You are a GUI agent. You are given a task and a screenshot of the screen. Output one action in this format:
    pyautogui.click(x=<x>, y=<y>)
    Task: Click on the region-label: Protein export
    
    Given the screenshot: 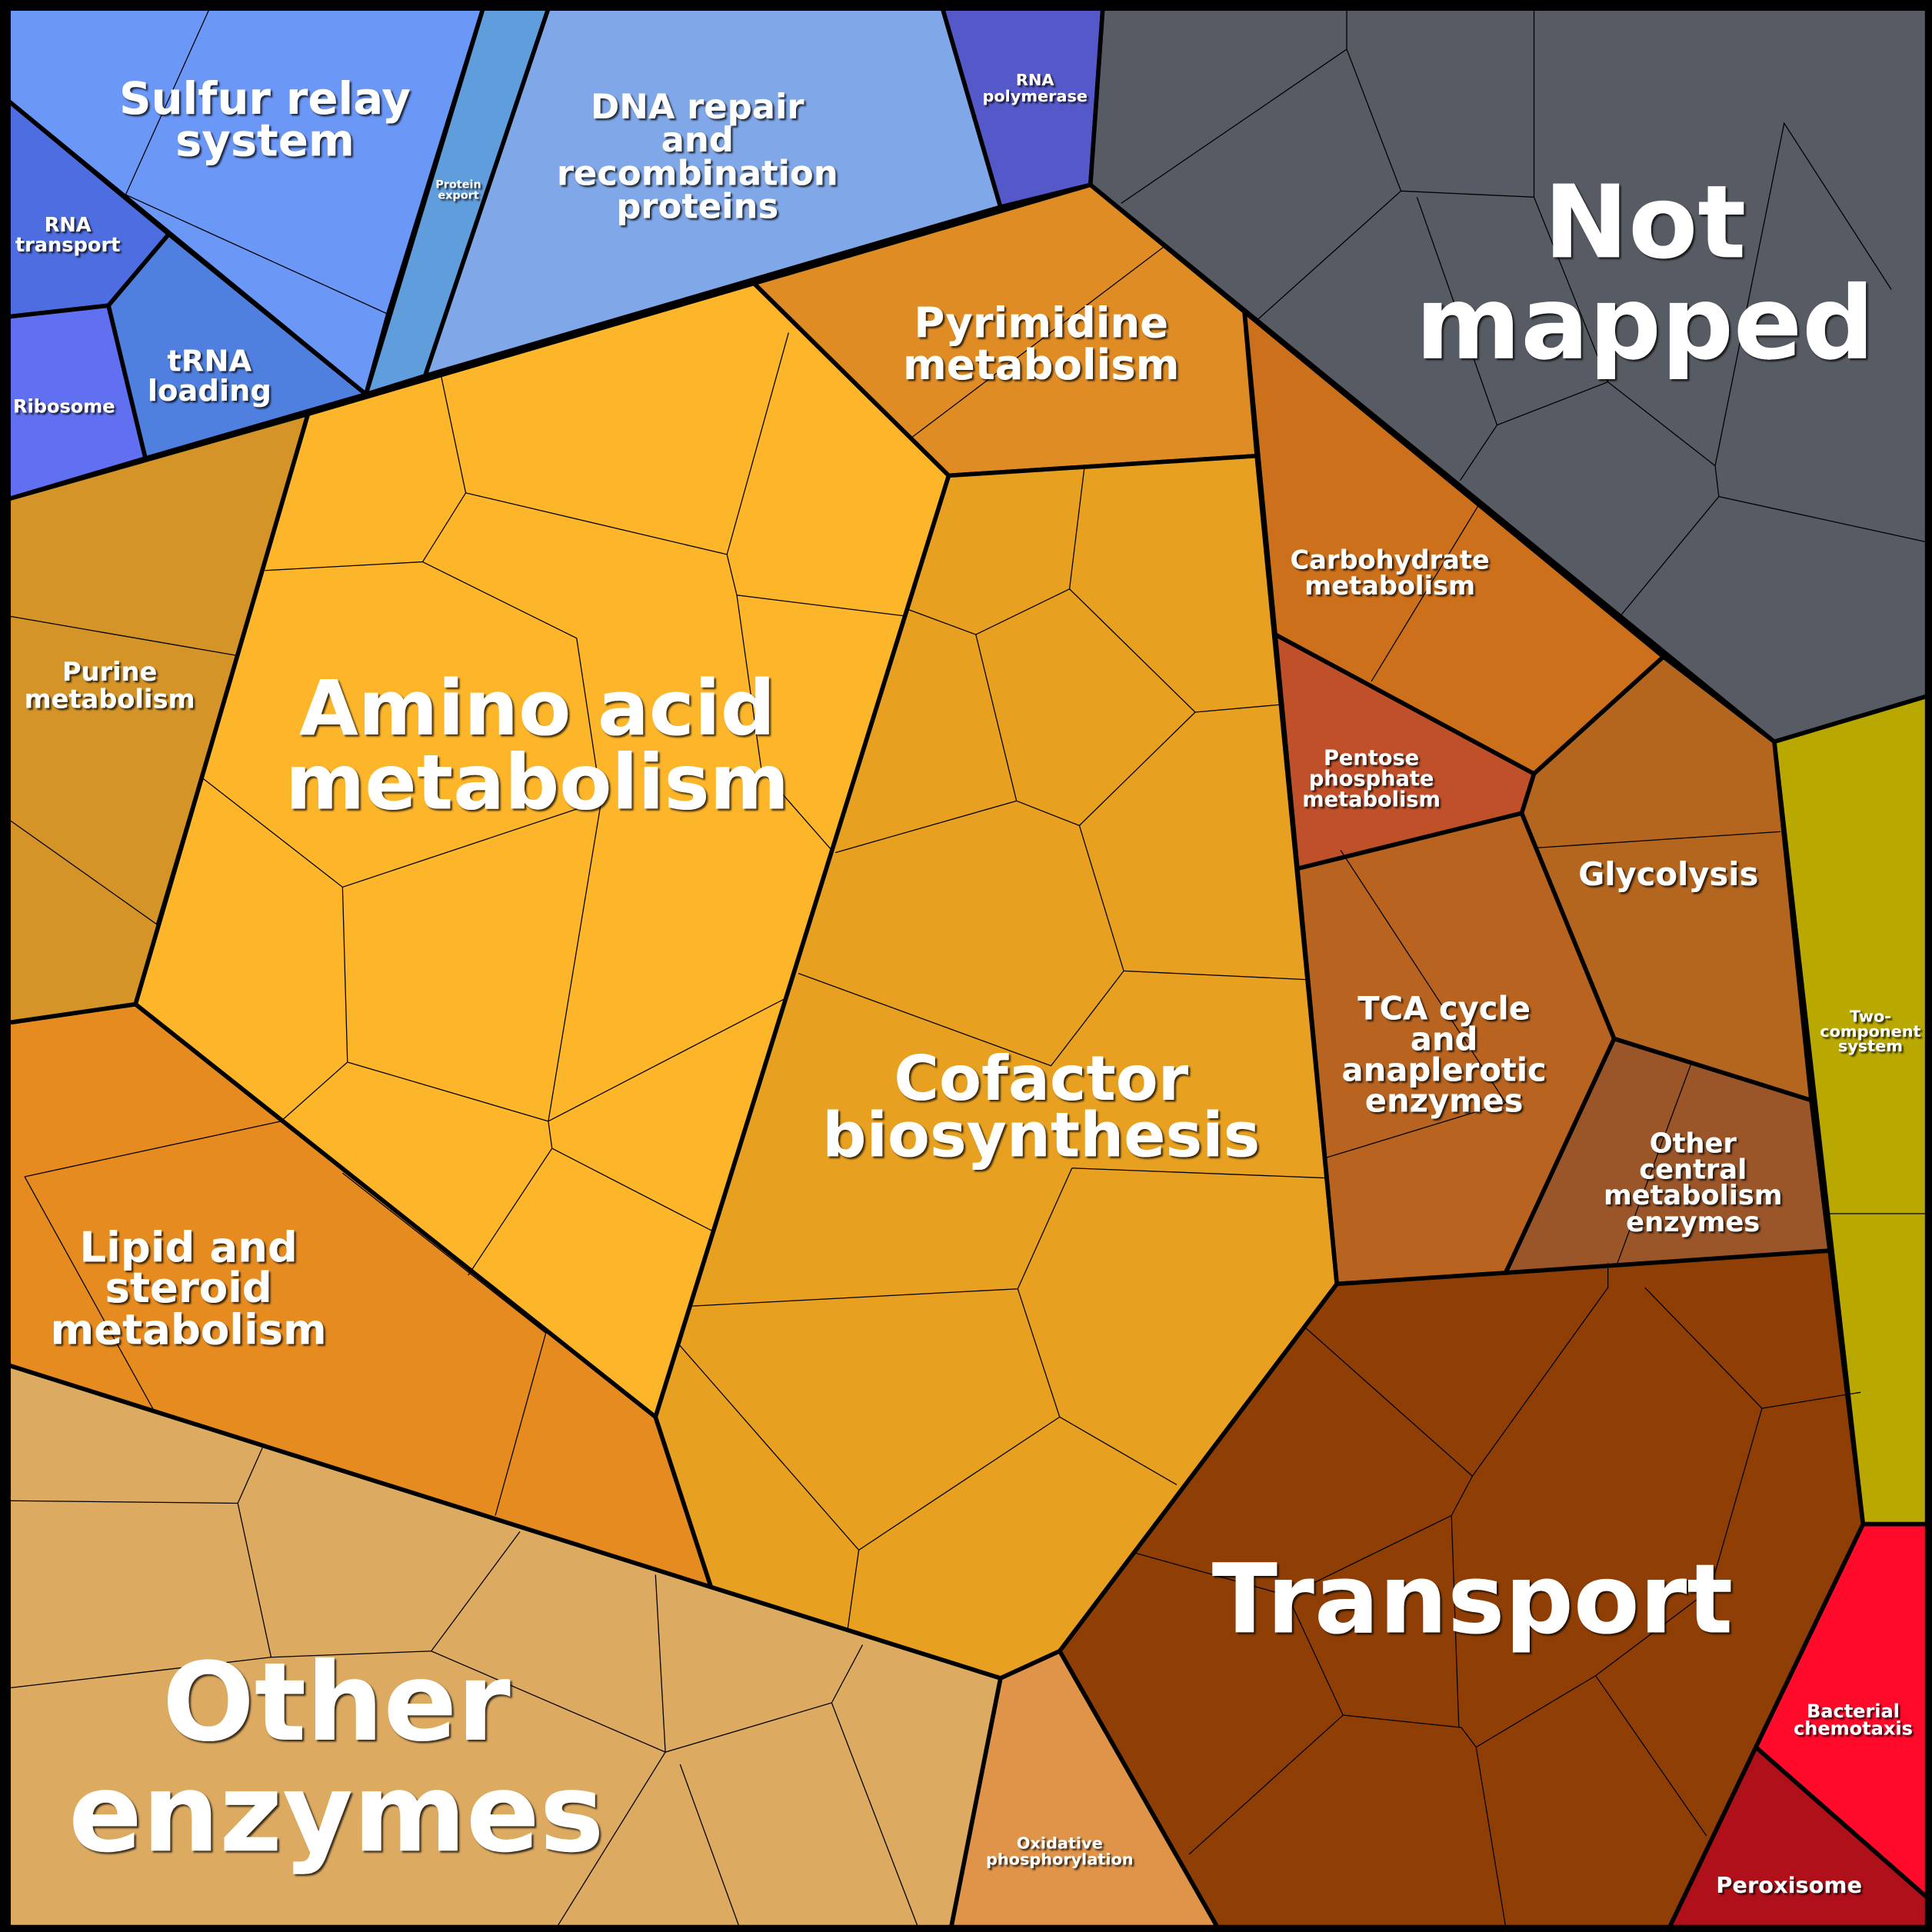 What is the action you would take?
    pyautogui.click(x=458, y=190)
    